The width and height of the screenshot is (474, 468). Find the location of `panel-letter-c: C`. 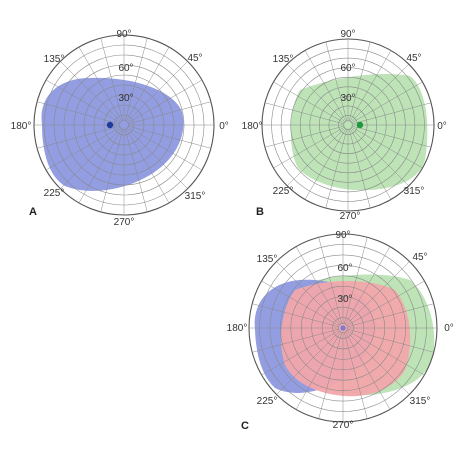

panel-letter-c: C is located at coordinates (245, 426).